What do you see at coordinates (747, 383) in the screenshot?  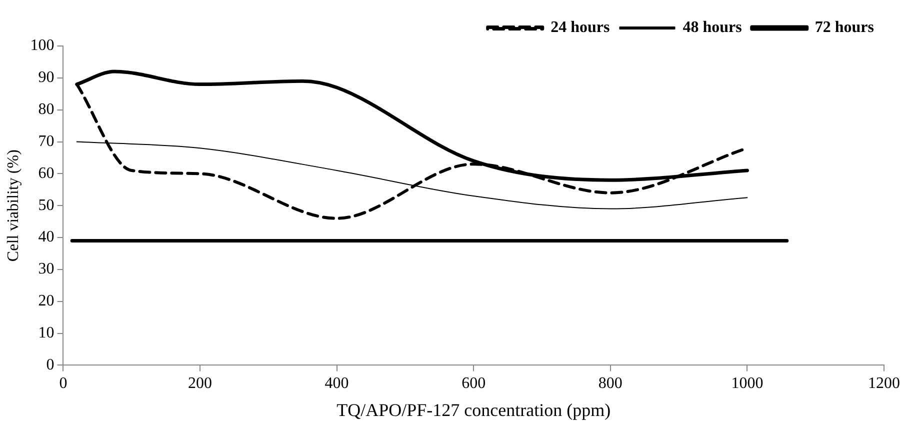 I see `x-tick-label: 1000` at bounding box center [747, 383].